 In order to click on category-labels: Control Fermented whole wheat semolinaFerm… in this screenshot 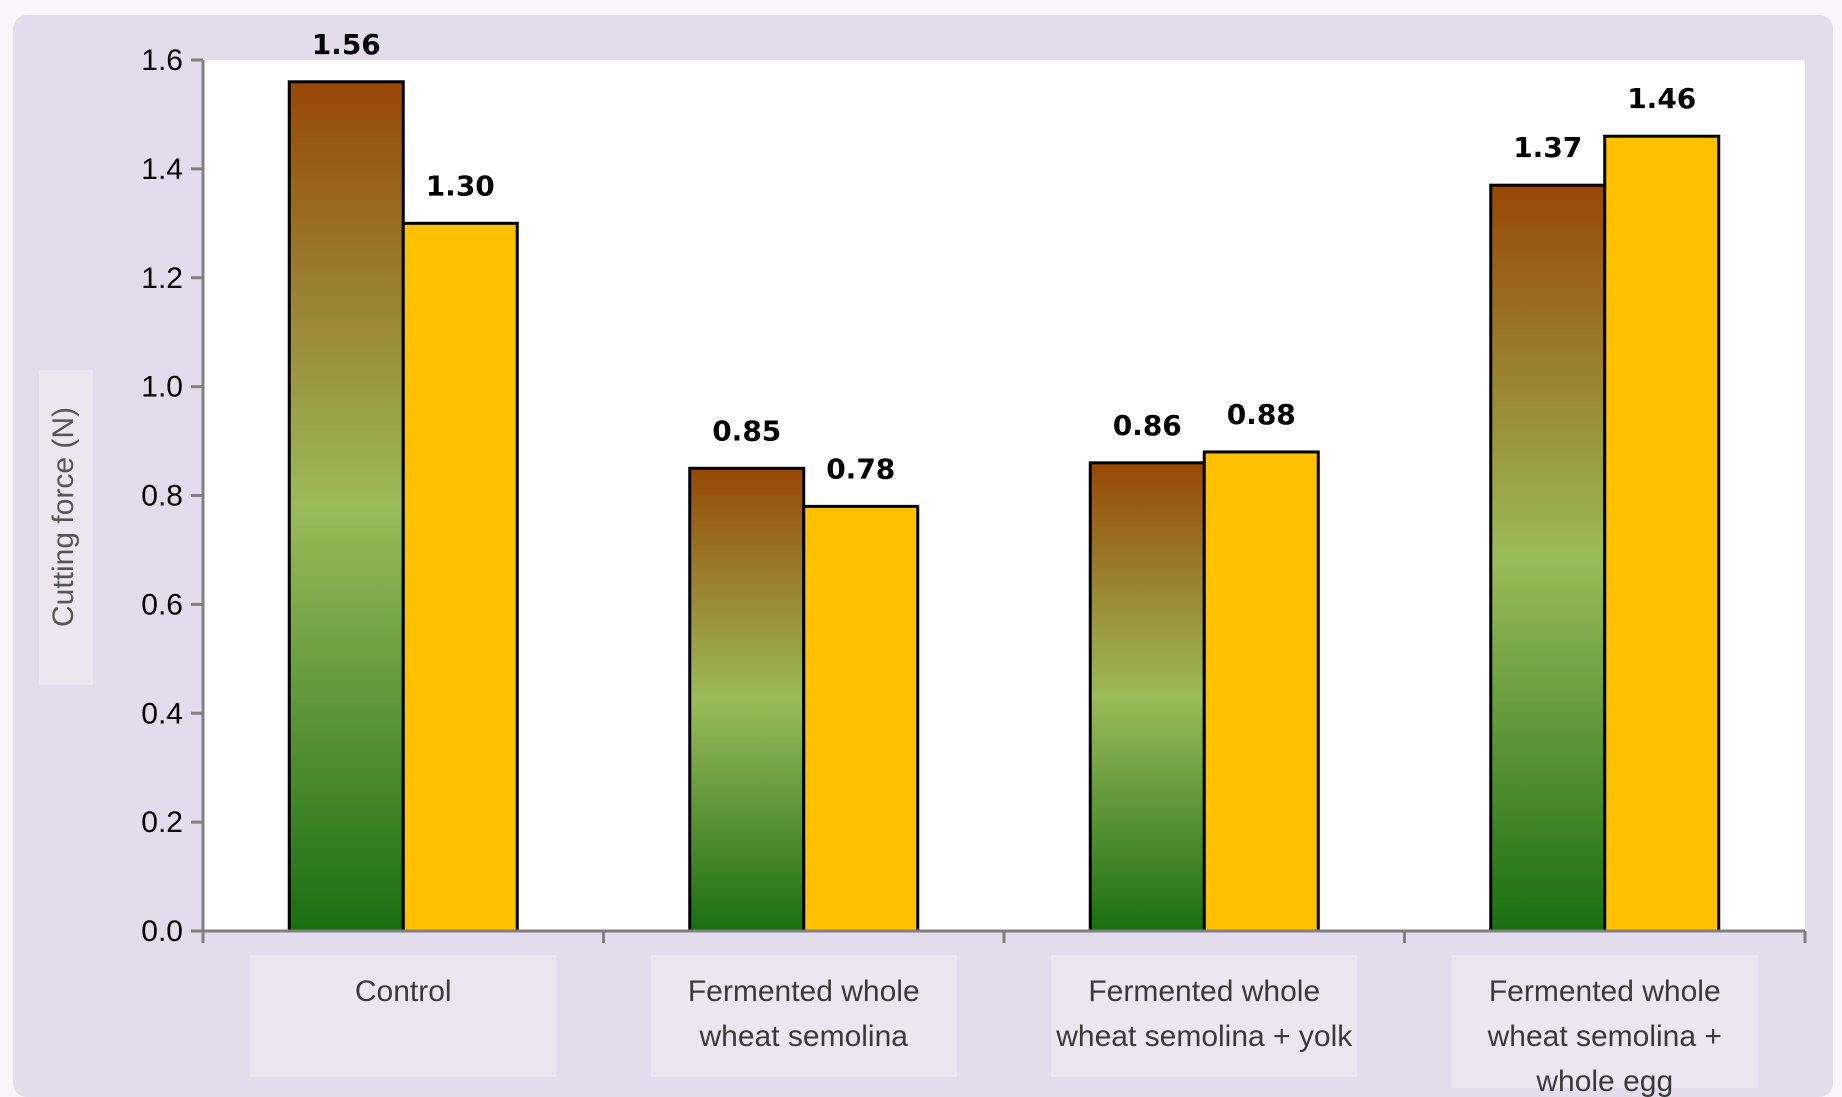, I will do `click(1038, 1036)`.